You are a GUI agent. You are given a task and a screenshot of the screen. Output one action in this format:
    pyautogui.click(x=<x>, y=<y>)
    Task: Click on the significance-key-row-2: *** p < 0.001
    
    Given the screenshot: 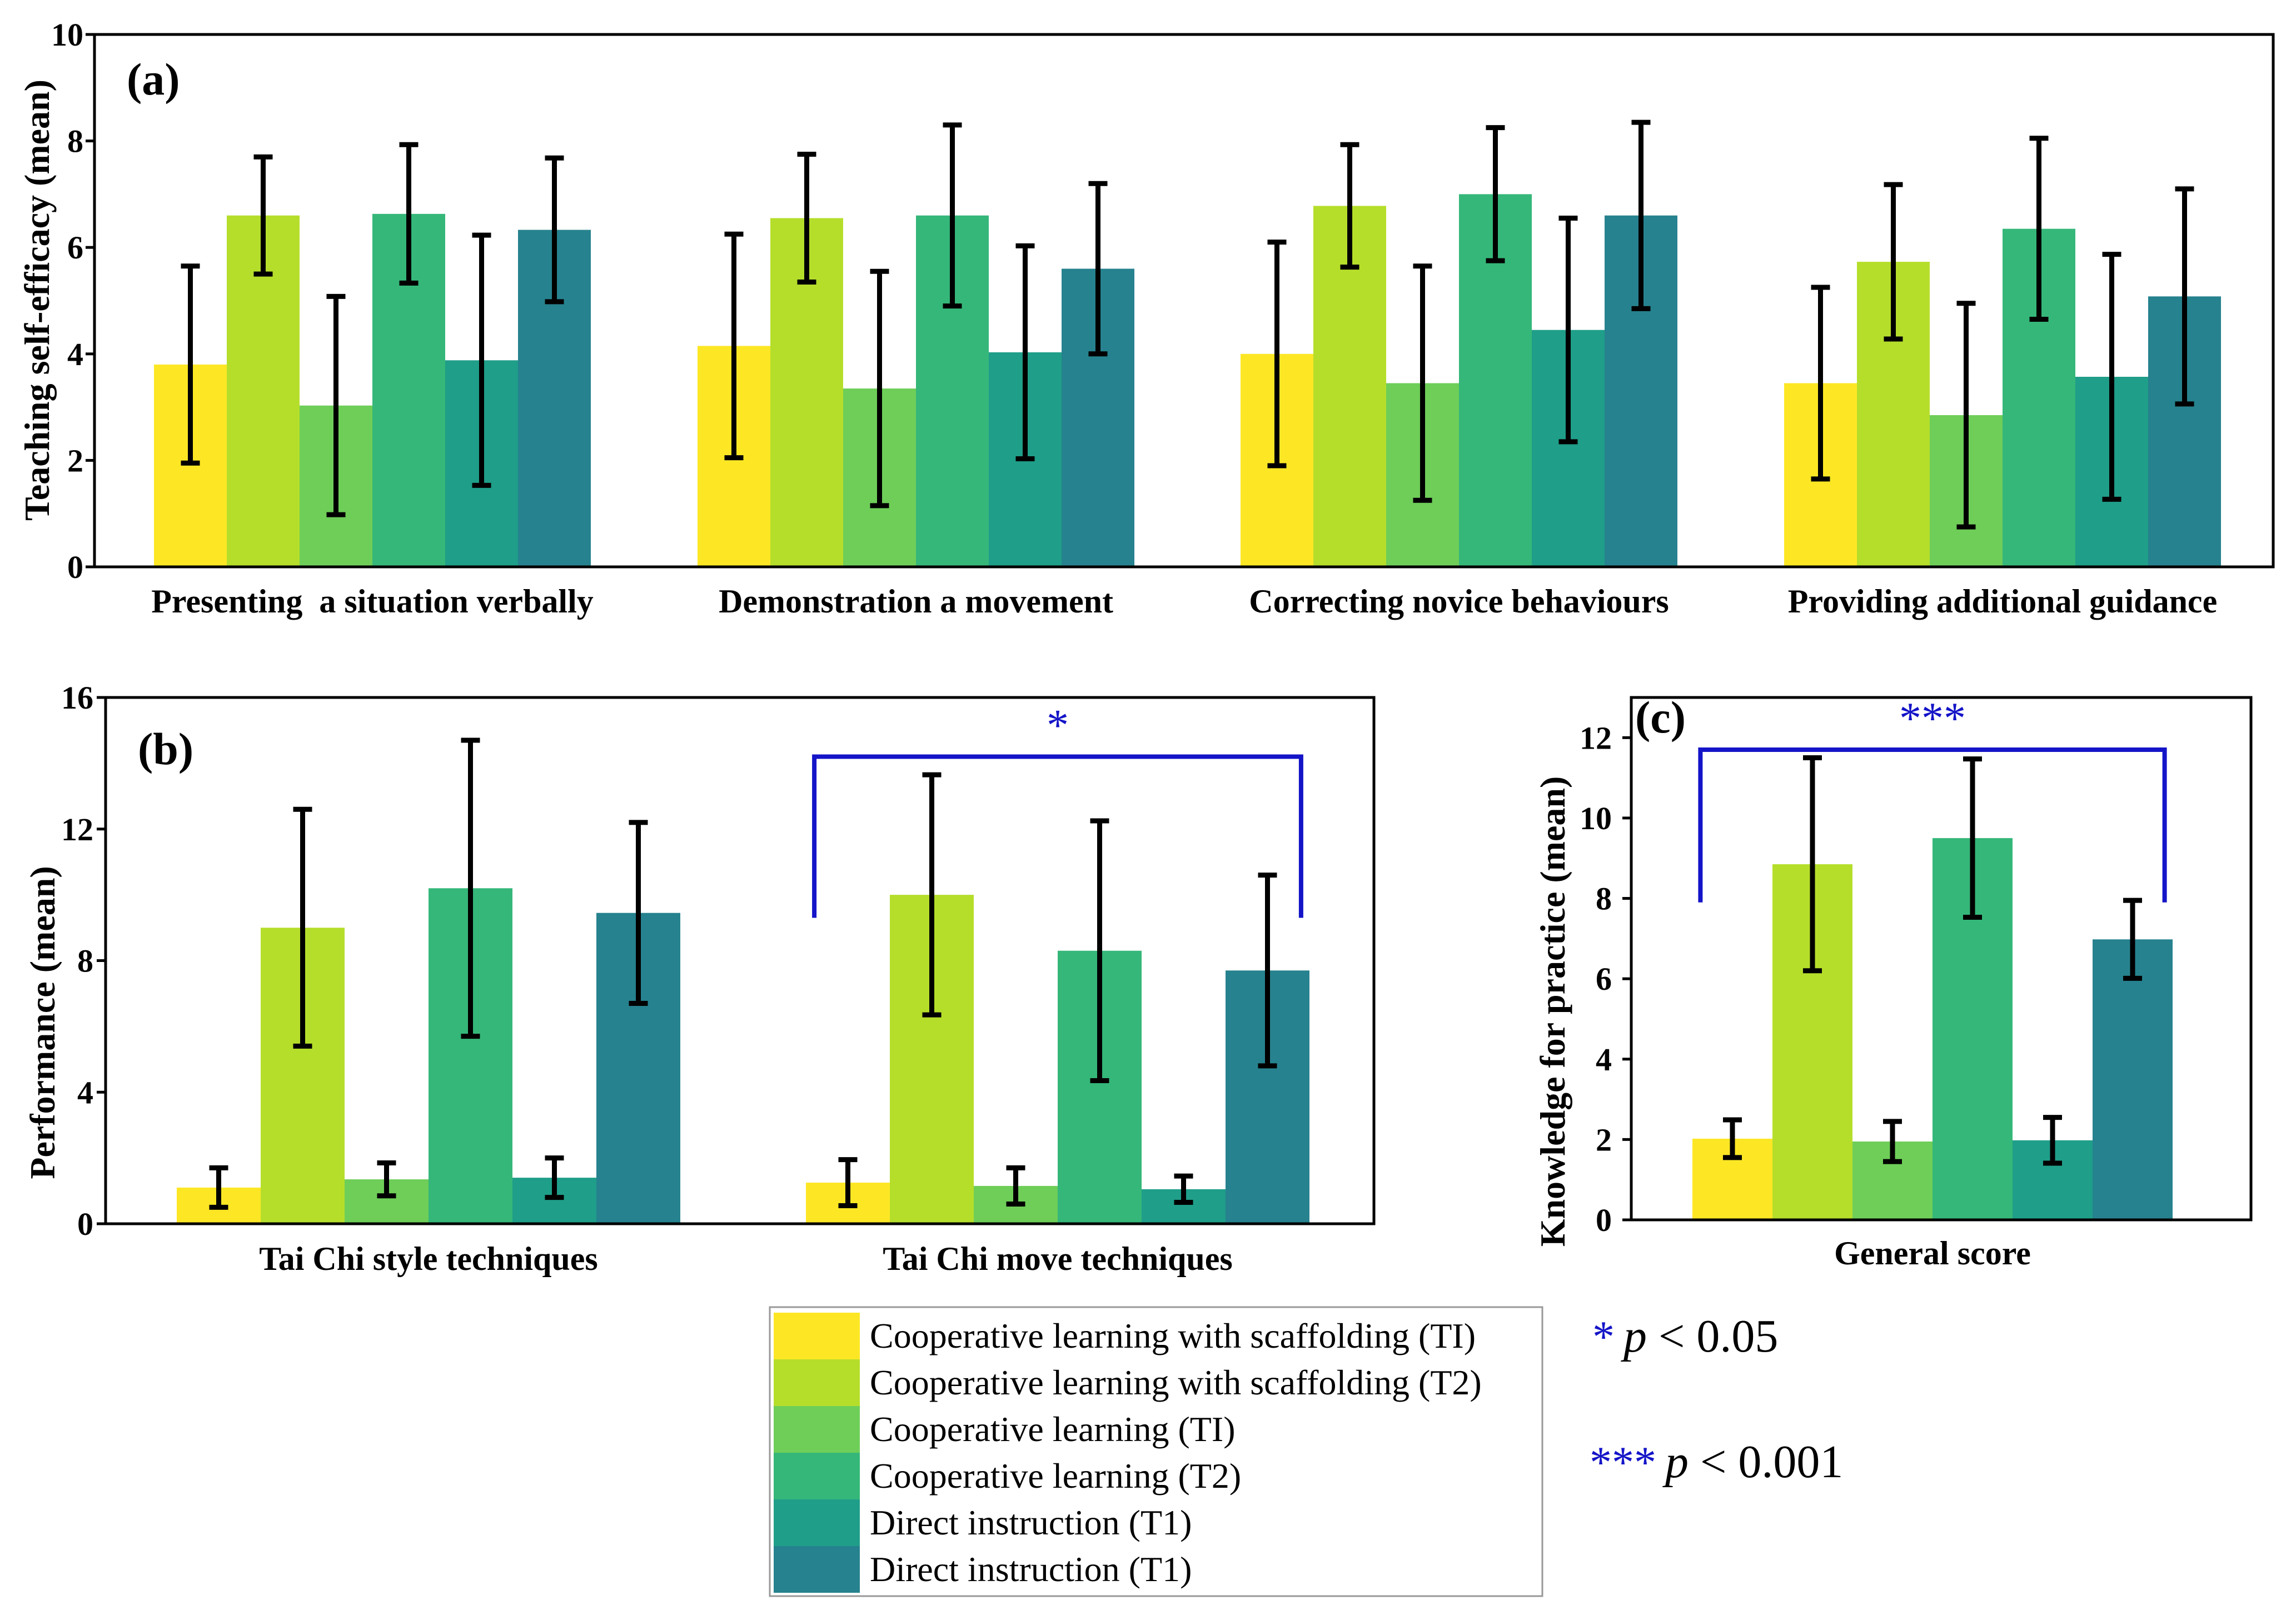 What is the action you would take?
    pyautogui.click(x=1716, y=1462)
    